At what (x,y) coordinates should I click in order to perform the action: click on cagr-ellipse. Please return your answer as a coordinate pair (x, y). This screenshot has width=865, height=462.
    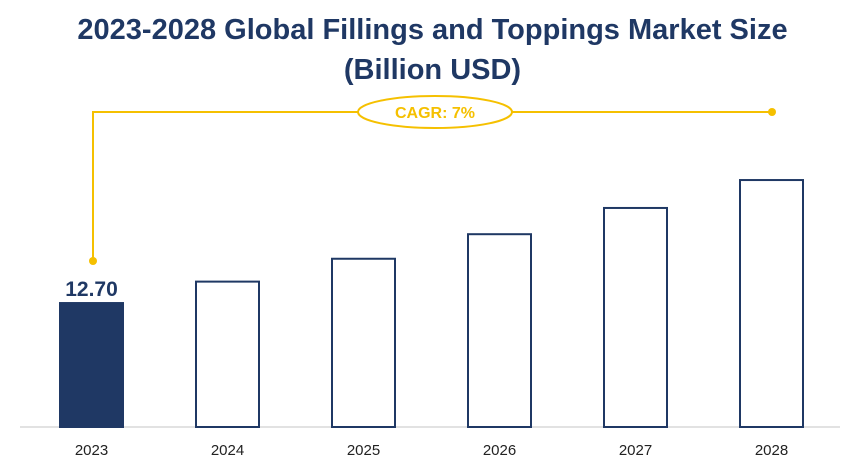
    Looking at the image, I should click on (435, 112).